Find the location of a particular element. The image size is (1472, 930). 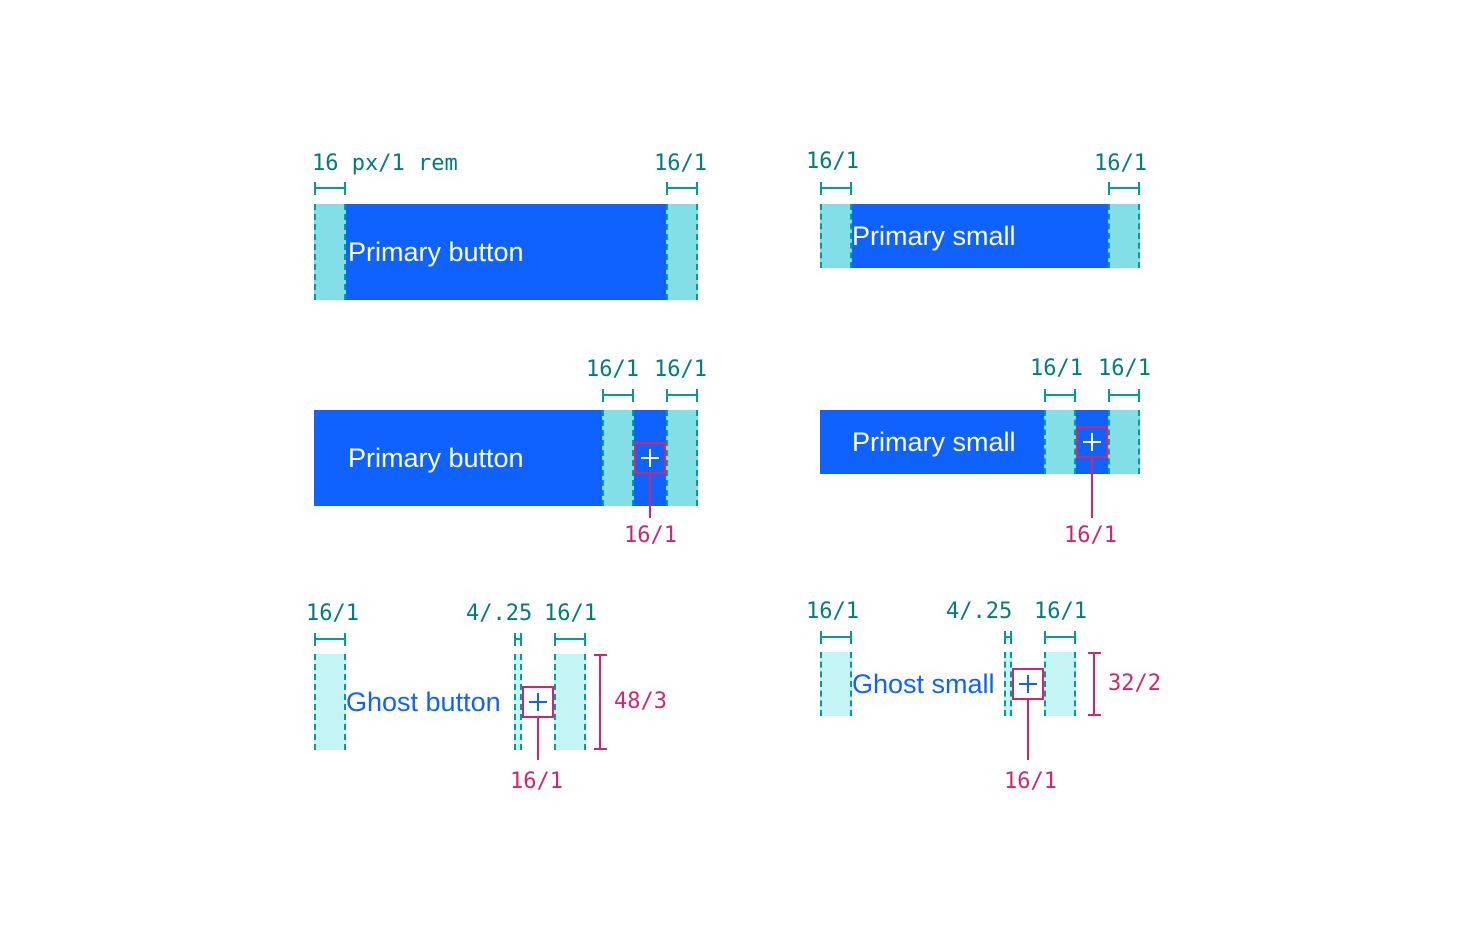

left-padding-label: 16 px/1 rem is located at coordinates (385, 163).